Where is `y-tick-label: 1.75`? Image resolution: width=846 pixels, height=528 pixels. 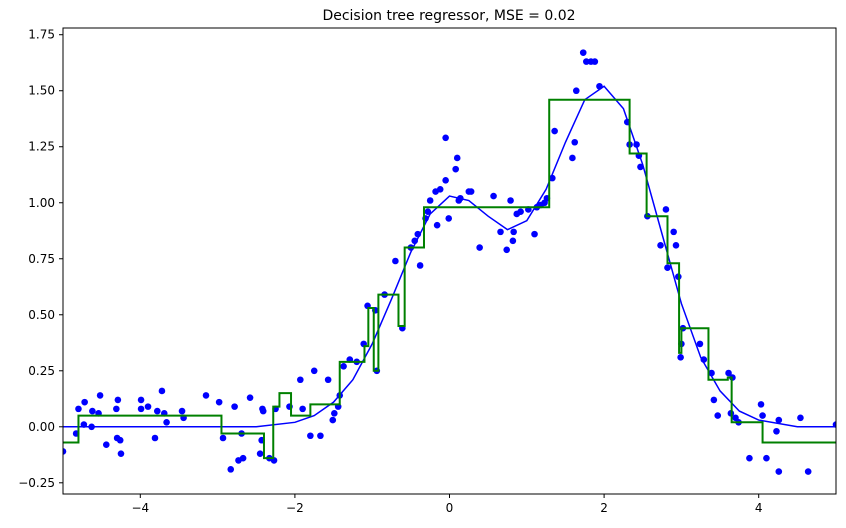
y-tick-label: 1.75 is located at coordinates (41, 35).